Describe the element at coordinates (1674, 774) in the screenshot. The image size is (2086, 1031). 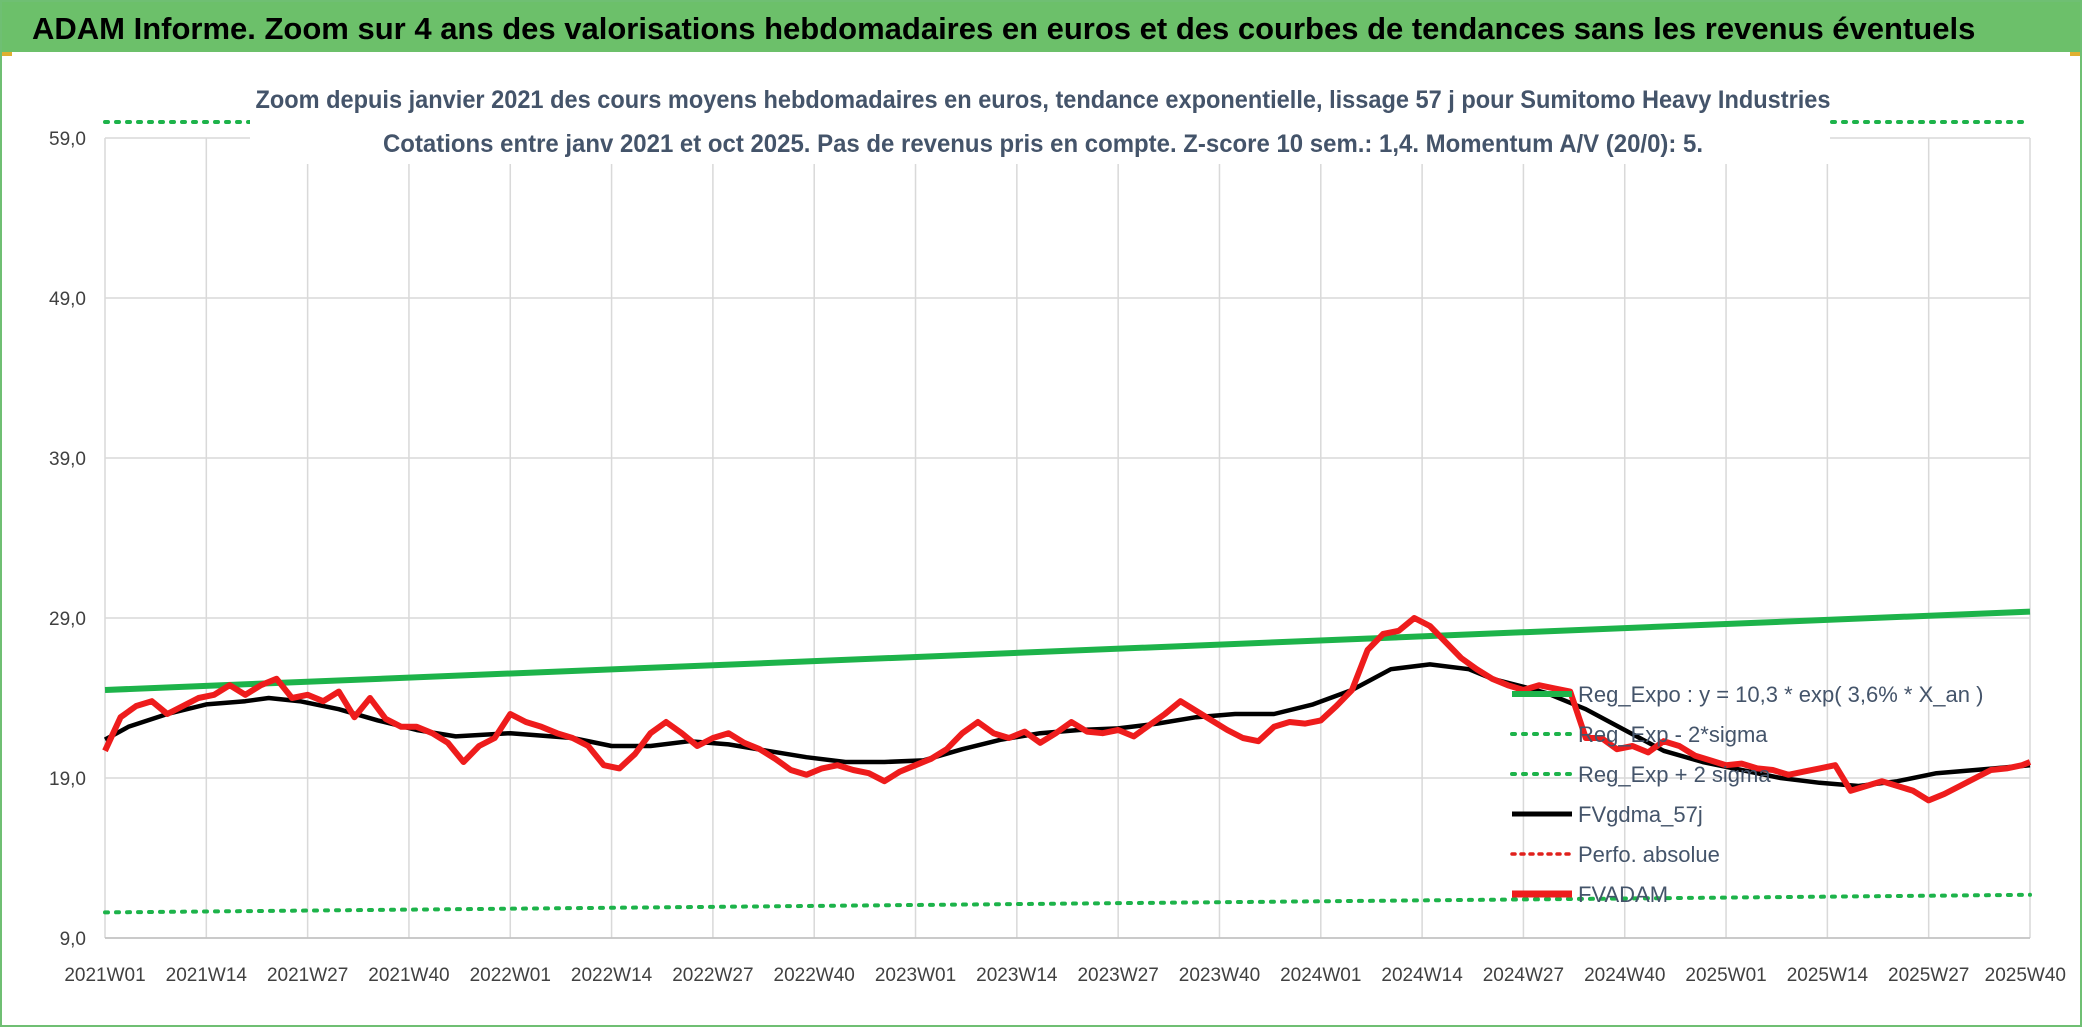
I see `legend-label-reg_plus: Reg_Exp + 2 sigma` at that location.